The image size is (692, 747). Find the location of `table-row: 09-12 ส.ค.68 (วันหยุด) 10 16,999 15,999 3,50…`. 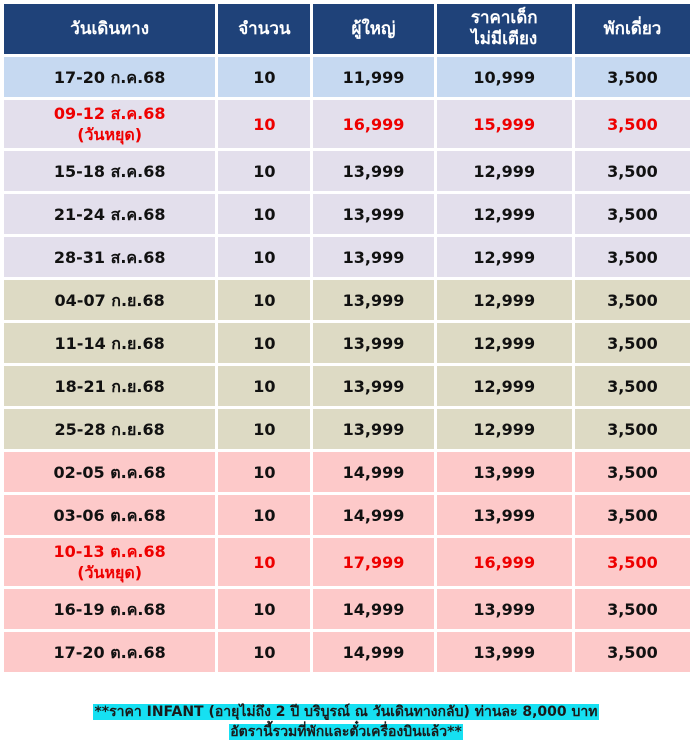

table-row: 09-12 ส.ค.68 (วันหยุด) 10 16,999 15,999 3,50… is located at coordinates (347, 124).